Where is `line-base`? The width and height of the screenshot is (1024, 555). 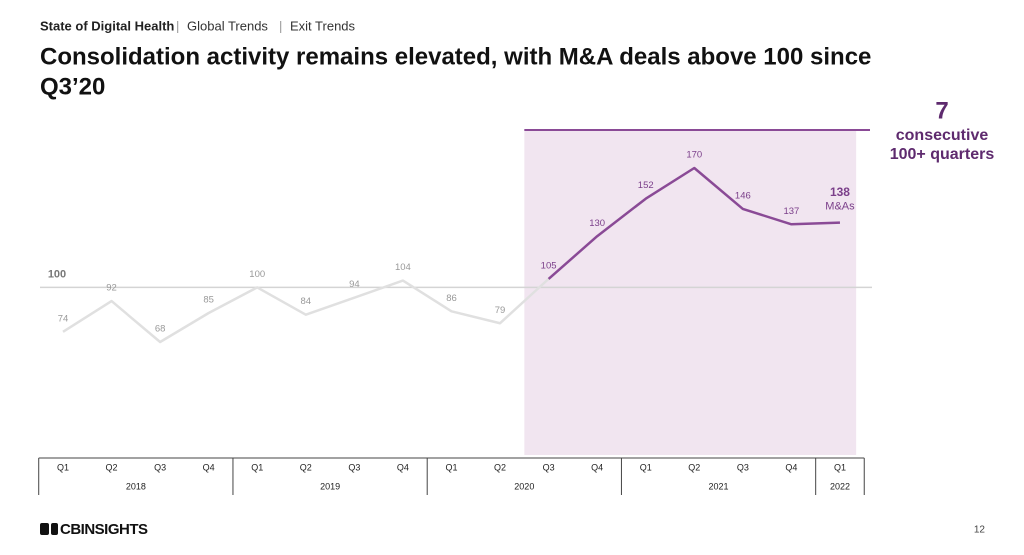
line-base is located at coordinates (306, 310).